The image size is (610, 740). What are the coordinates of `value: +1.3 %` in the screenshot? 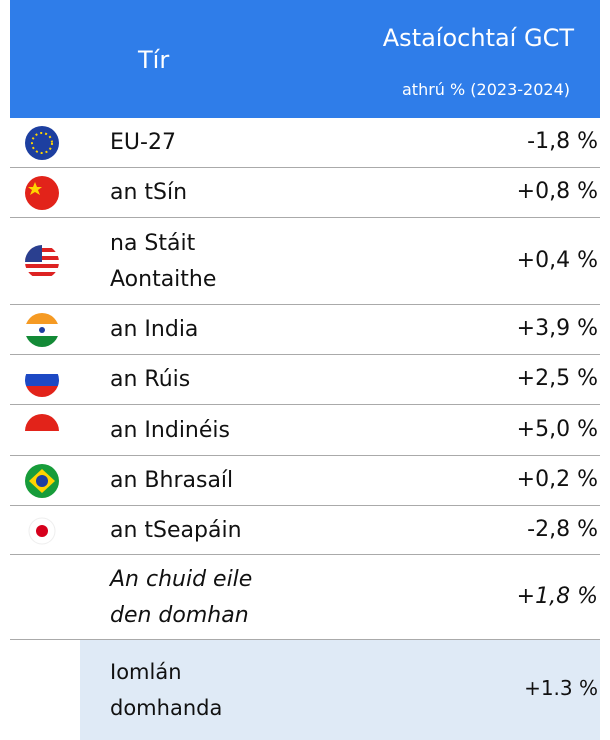 It's located at (561, 688).